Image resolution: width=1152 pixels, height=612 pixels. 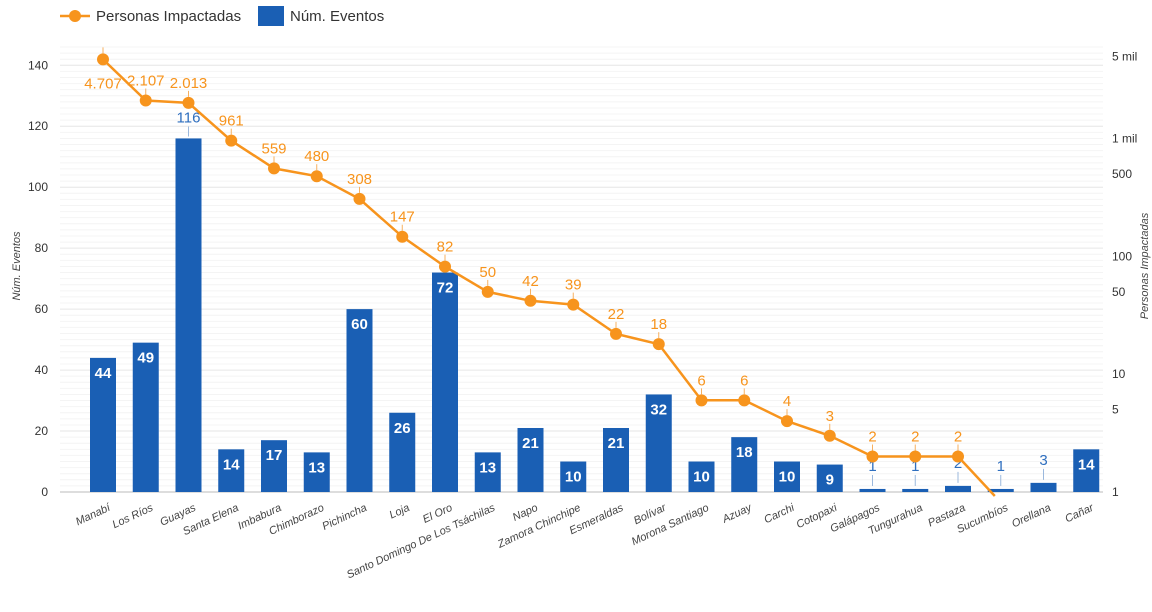 I want to click on left-tick-label: 60, so click(x=42, y=309).